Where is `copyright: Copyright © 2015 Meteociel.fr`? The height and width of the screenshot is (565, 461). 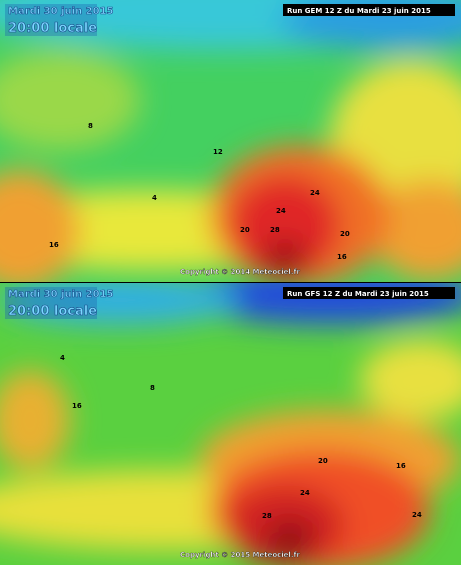
copyright: Copyright © 2015 Meteociel.fr is located at coordinates (240, 555).